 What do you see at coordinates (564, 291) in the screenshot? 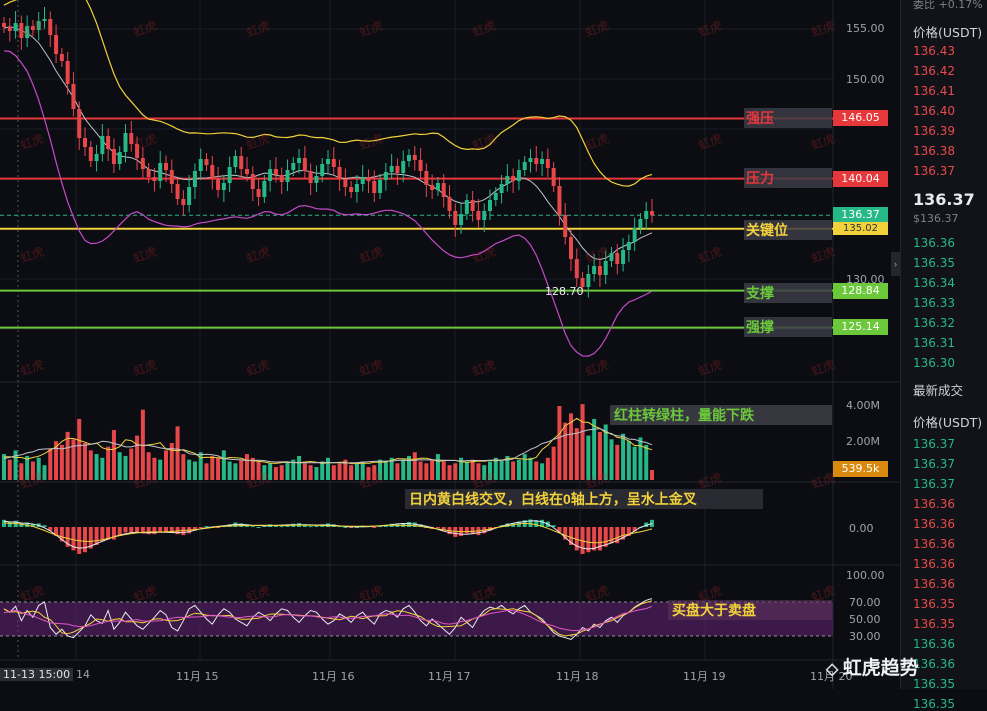
I see `low-price-marker: 128.70` at bounding box center [564, 291].